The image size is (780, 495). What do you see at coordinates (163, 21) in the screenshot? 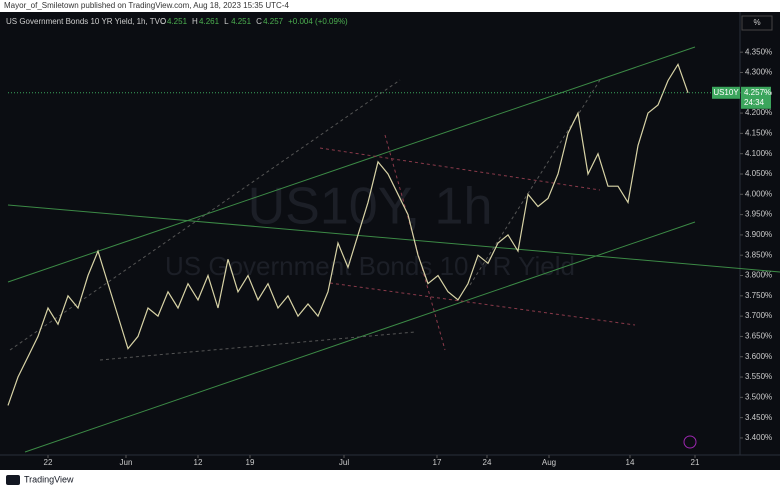
I see `ohlc-key: O` at bounding box center [163, 21].